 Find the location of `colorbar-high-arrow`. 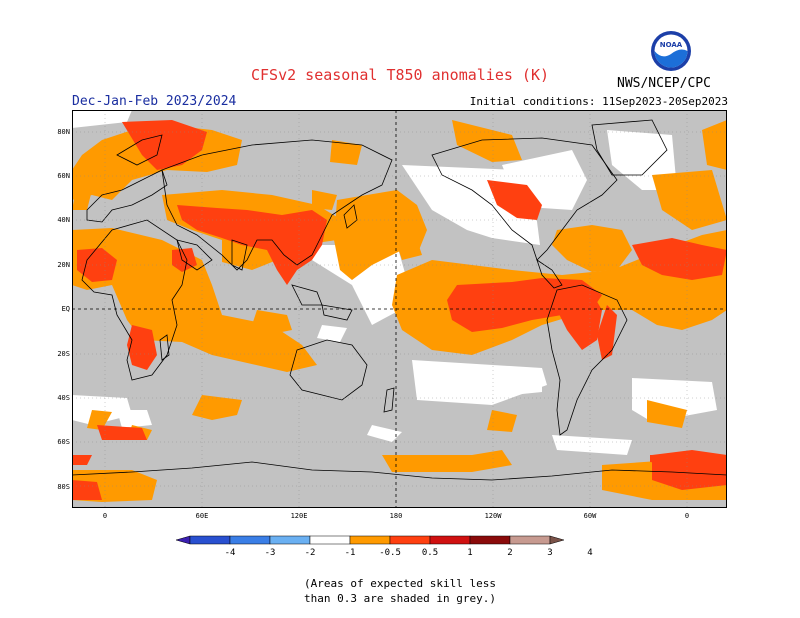

colorbar-high-arrow is located at coordinates (557, 540).